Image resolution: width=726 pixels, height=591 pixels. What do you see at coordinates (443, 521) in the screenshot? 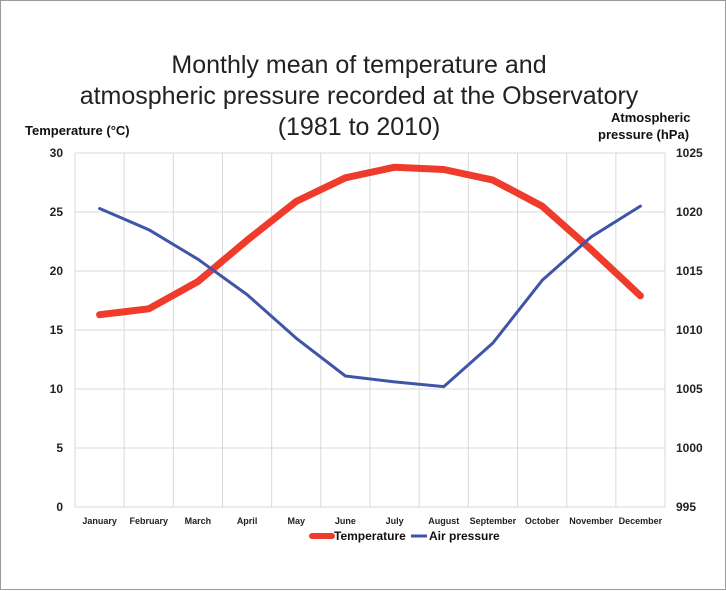
I see `x-tick-label: August` at bounding box center [443, 521].